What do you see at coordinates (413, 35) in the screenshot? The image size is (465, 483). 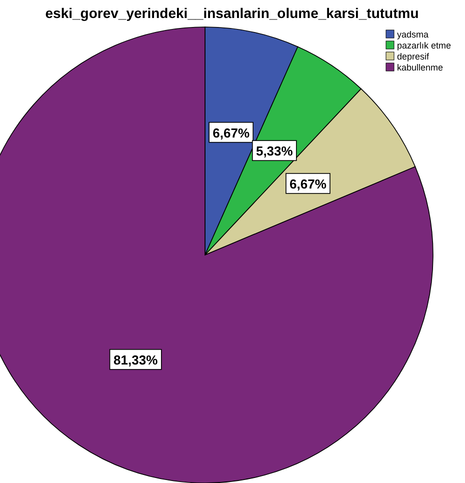 I see `legend-label: yadsma` at bounding box center [413, 35].